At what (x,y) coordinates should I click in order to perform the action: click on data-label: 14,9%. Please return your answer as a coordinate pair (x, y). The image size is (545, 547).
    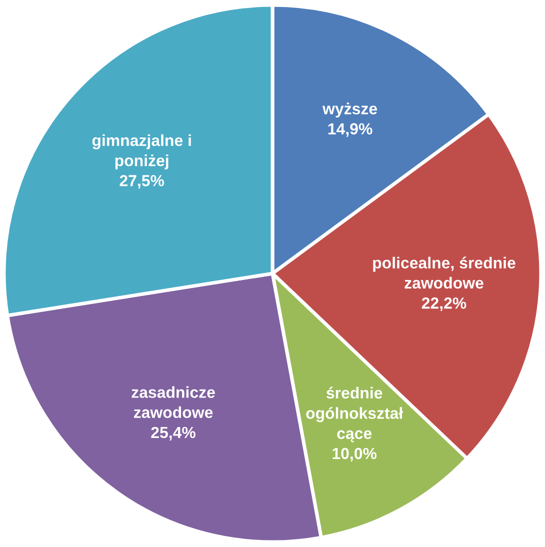
    Looking at the image, I should click on (350, 130).